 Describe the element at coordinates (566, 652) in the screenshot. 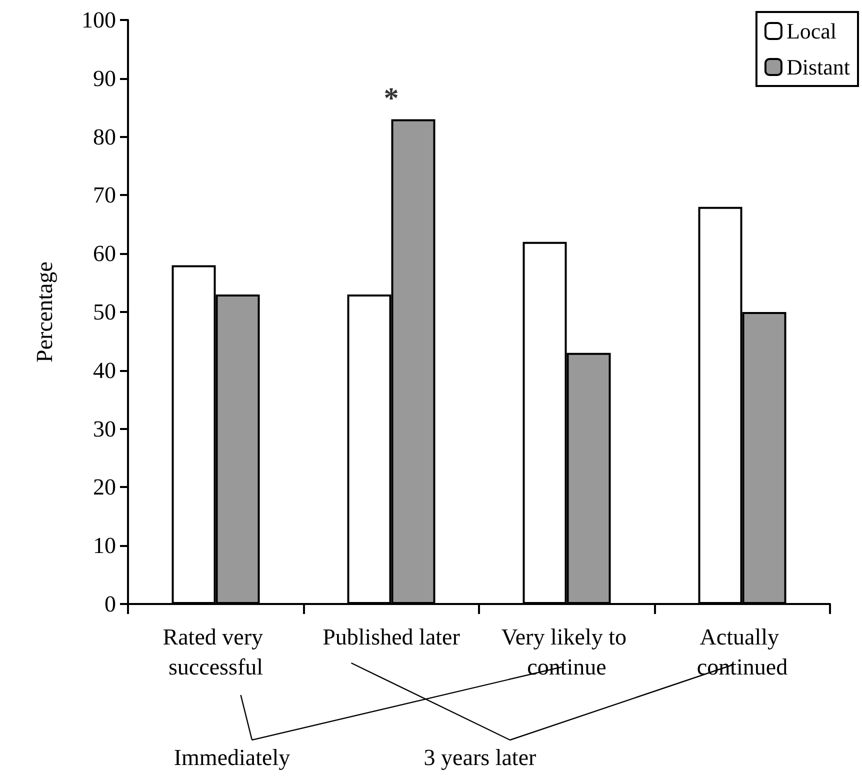

I see `x-tick-label: Very likely to continue` at that location.